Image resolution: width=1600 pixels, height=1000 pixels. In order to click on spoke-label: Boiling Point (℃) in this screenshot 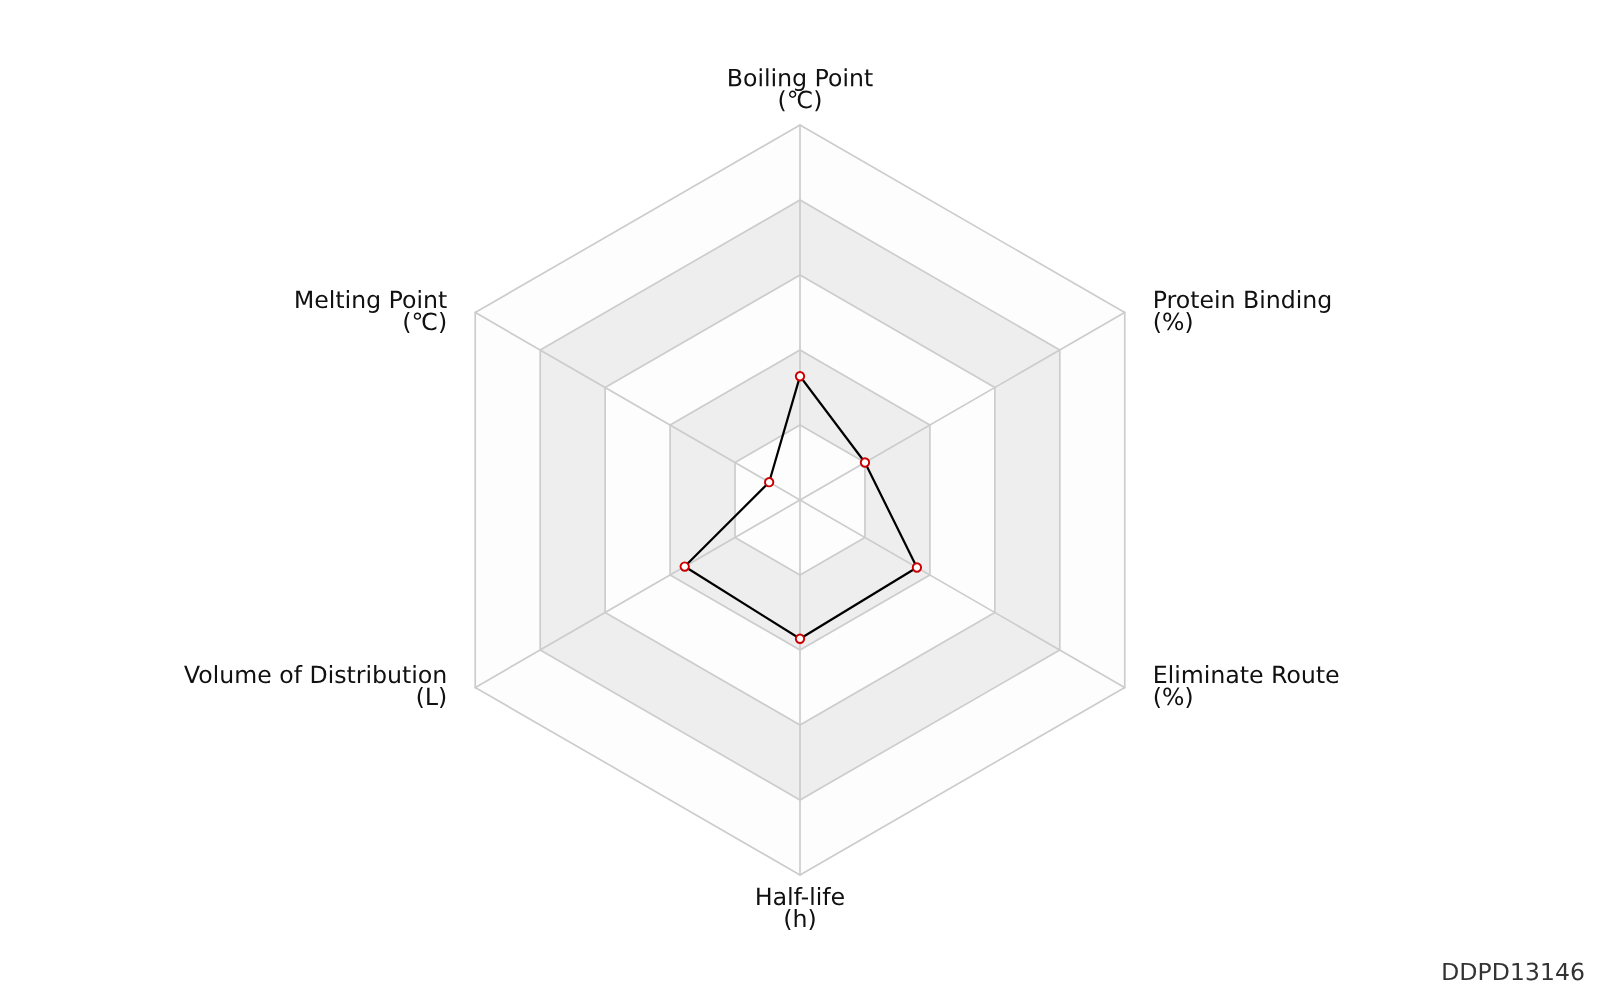, I will do `click(801, 90)`.